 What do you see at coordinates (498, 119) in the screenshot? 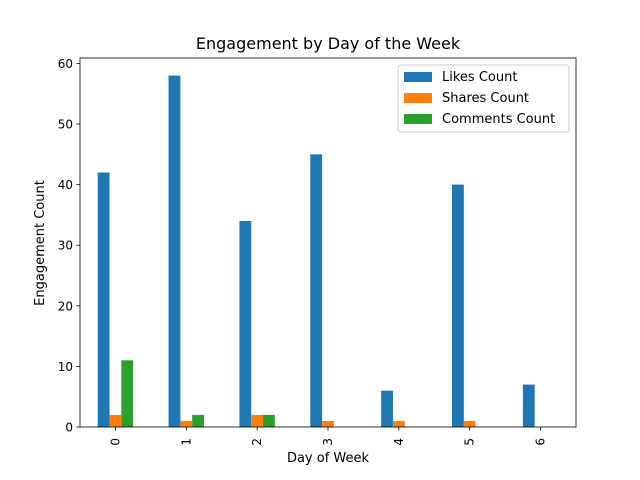
I see `legend-label-3: Comments Count` at bounding box center [498, 119].